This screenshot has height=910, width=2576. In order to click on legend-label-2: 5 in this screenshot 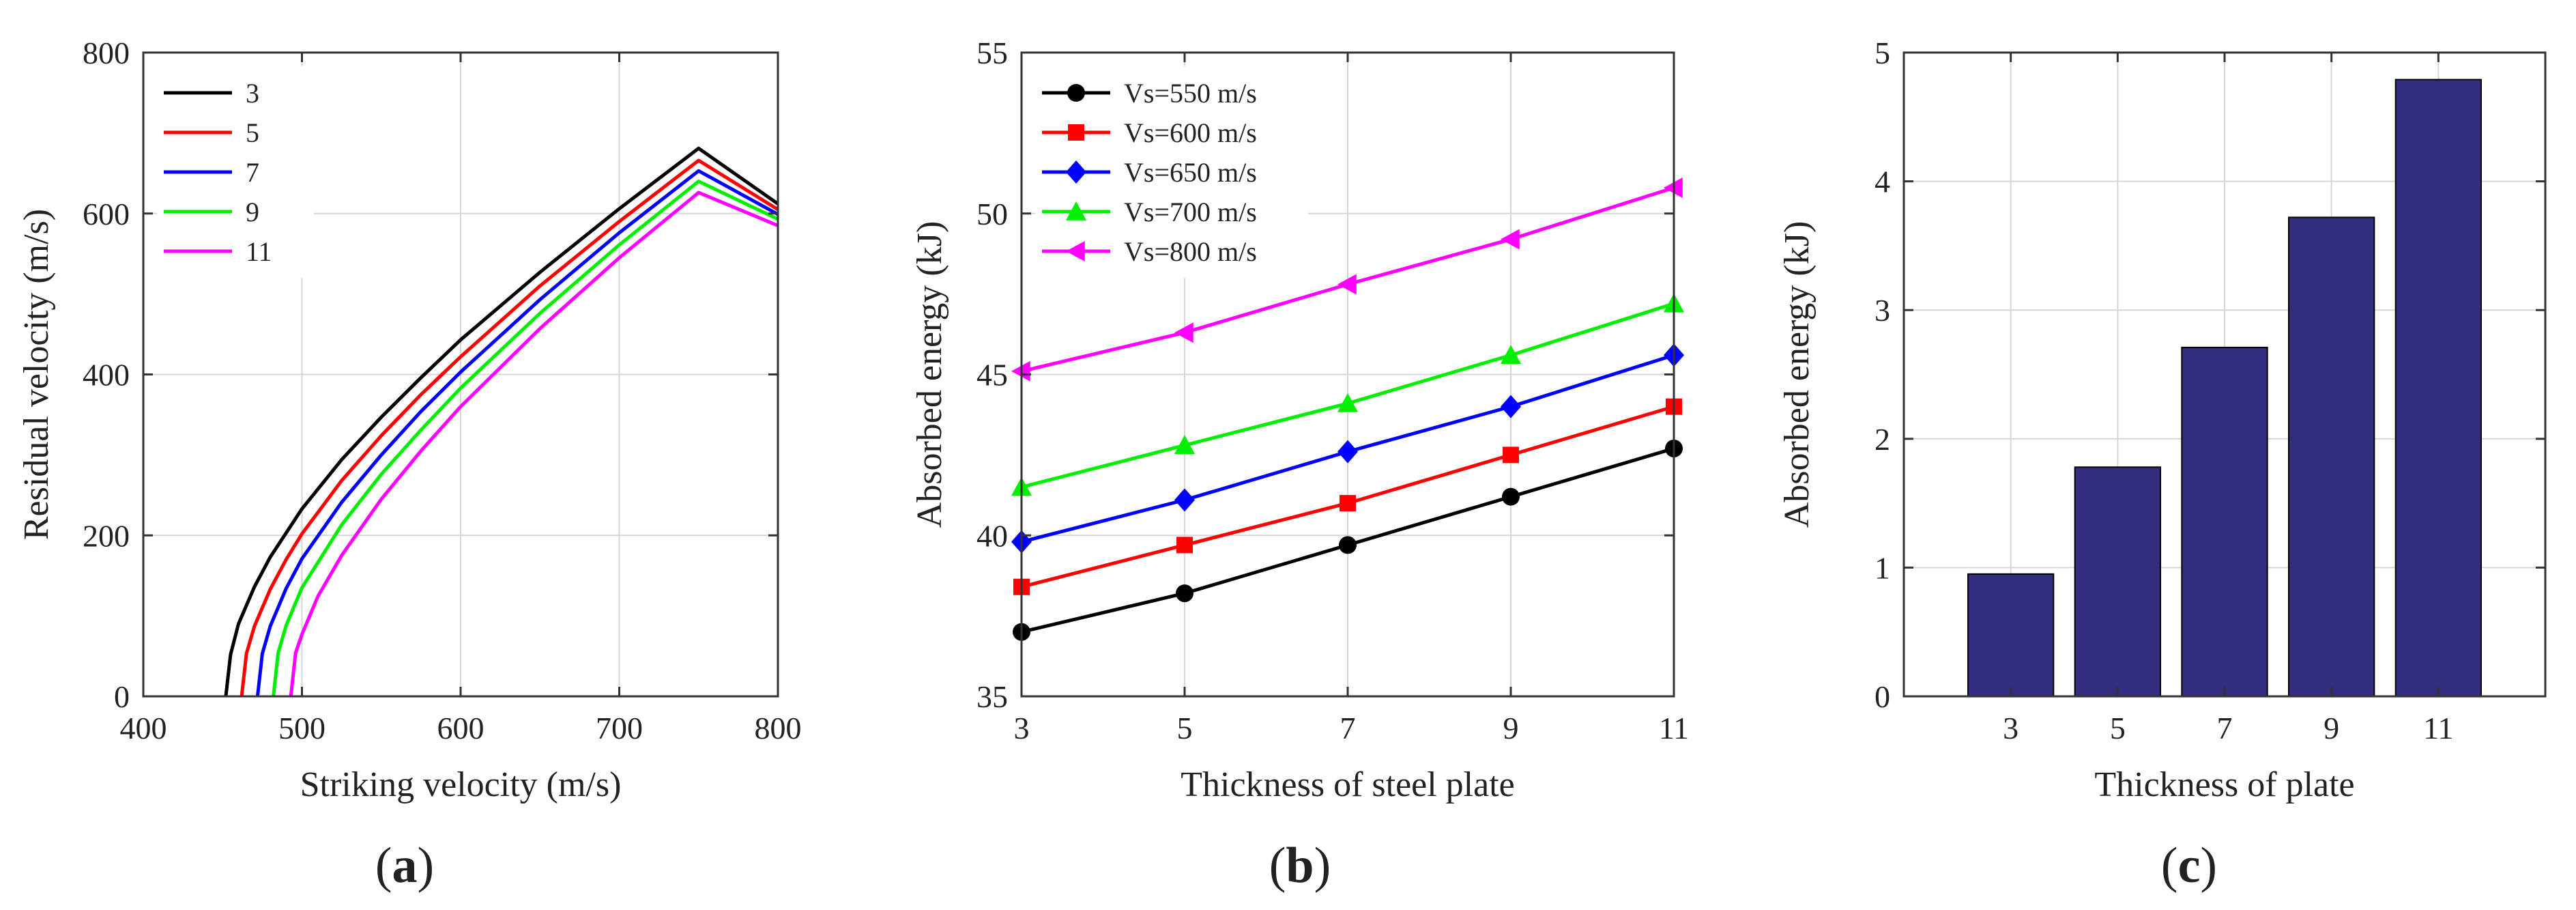, I will do `click(252, 132)`.